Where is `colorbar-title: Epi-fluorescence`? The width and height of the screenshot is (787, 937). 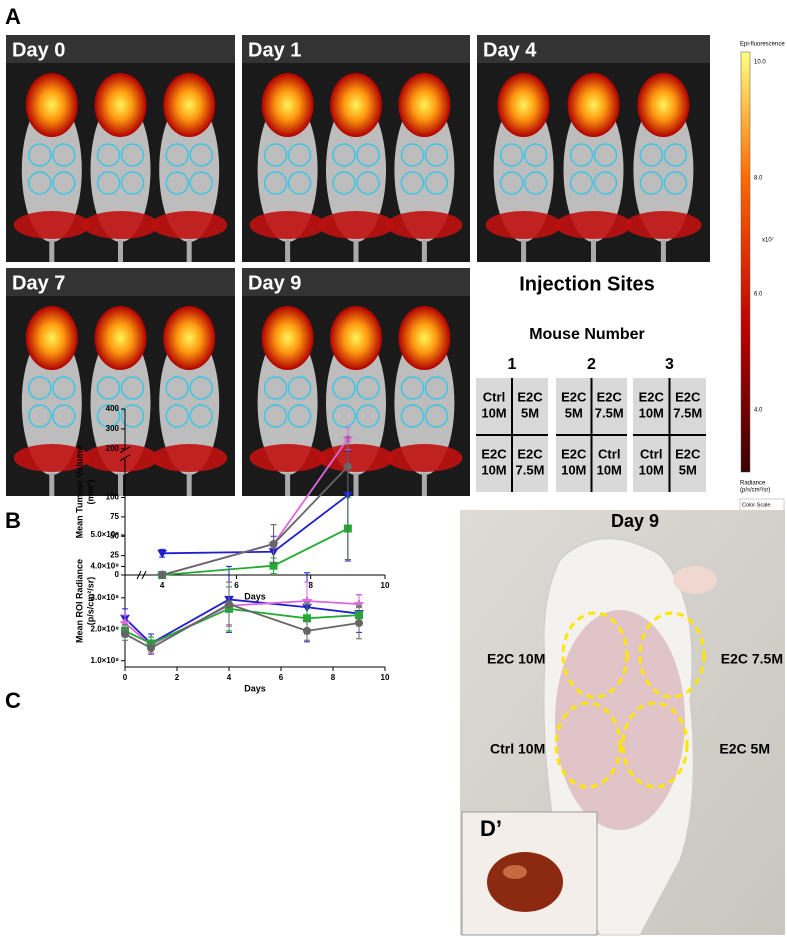
colorbar-title: Epi-fluorescence is located at coordinates (762, 45).